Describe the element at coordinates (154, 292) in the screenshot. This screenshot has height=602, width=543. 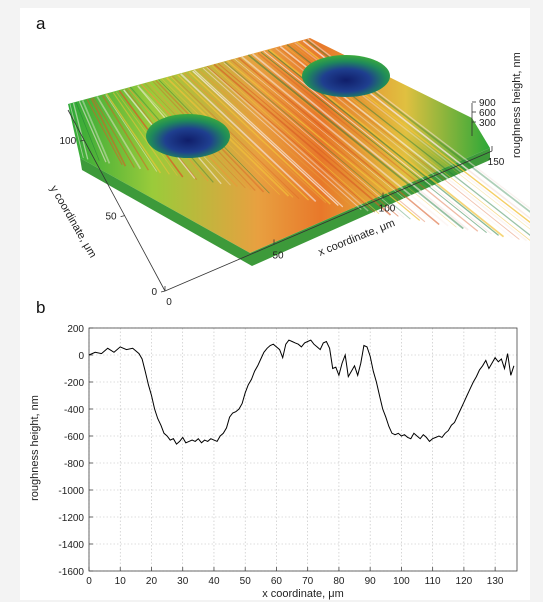
I see `y-axis-tick-label: 0` at that location.